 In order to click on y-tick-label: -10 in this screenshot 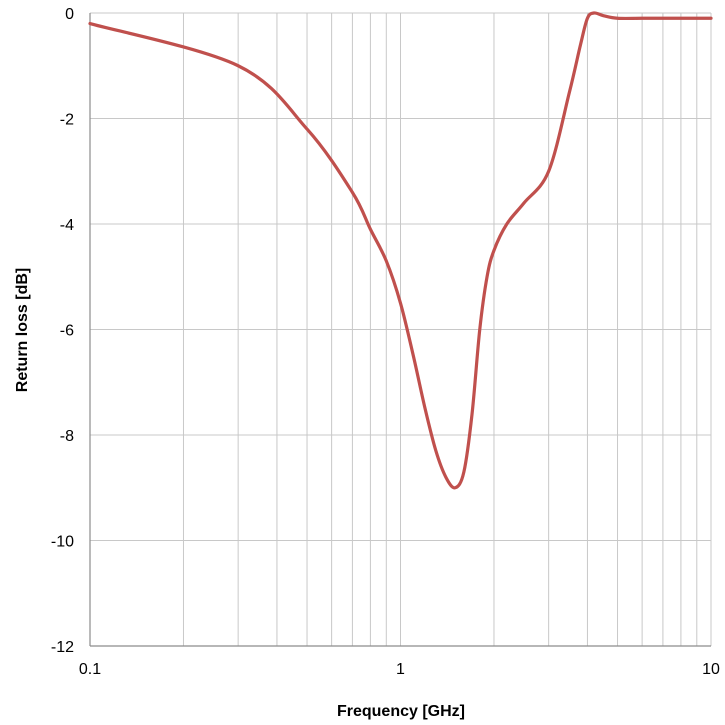, I will do `click(62, 542)`.